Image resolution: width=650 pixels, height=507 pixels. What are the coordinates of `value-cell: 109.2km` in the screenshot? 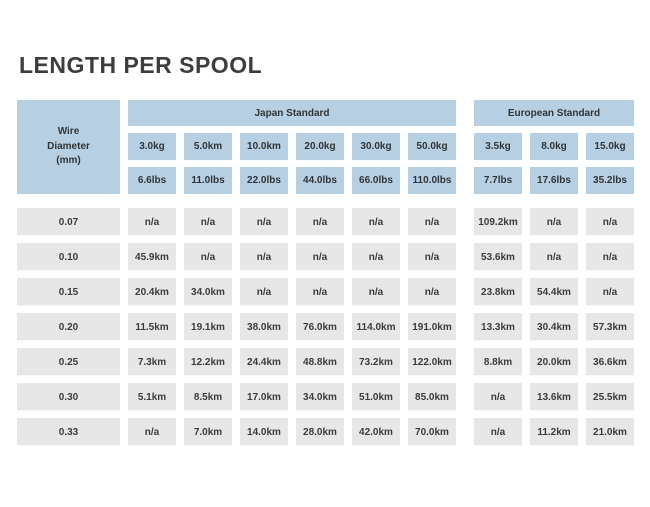 It's located at (498, 222).